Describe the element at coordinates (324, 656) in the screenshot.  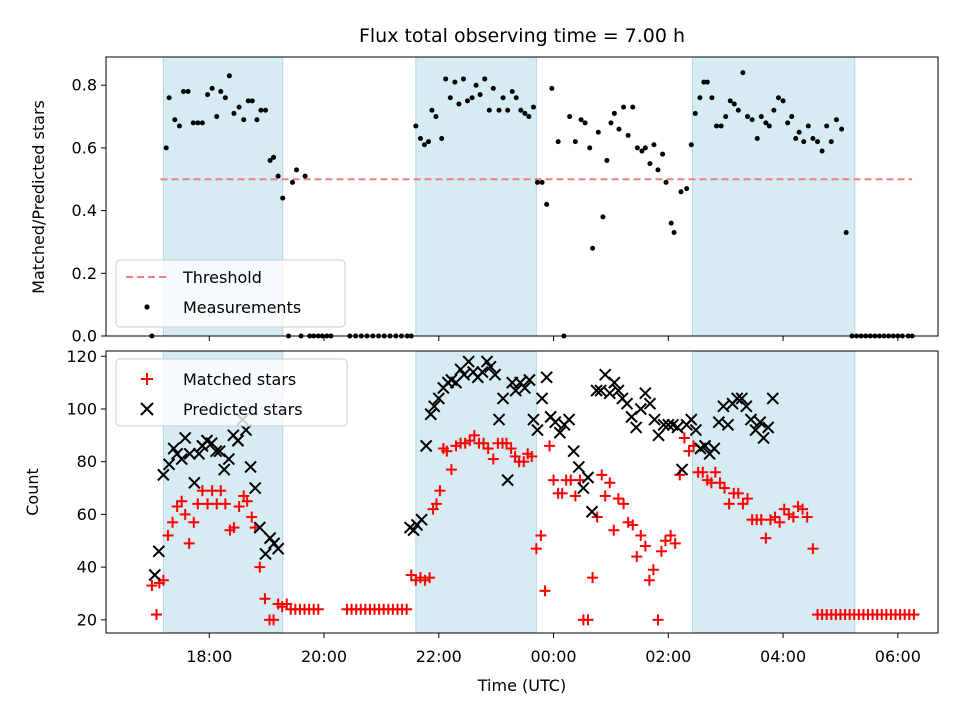
I see `x-tick-label: 20:00` at that location.